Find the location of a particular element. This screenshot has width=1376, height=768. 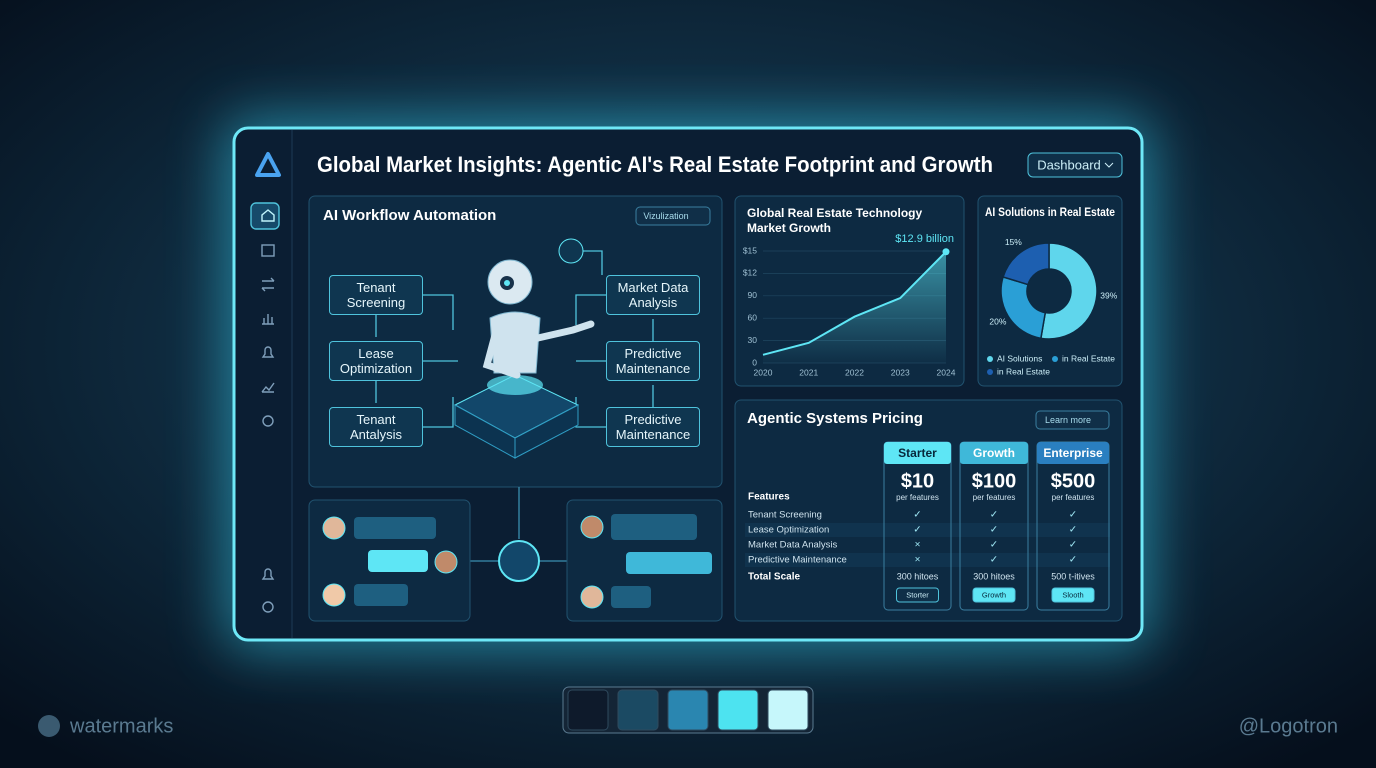

plan-price: $10 is located at coordinates (917, 481).